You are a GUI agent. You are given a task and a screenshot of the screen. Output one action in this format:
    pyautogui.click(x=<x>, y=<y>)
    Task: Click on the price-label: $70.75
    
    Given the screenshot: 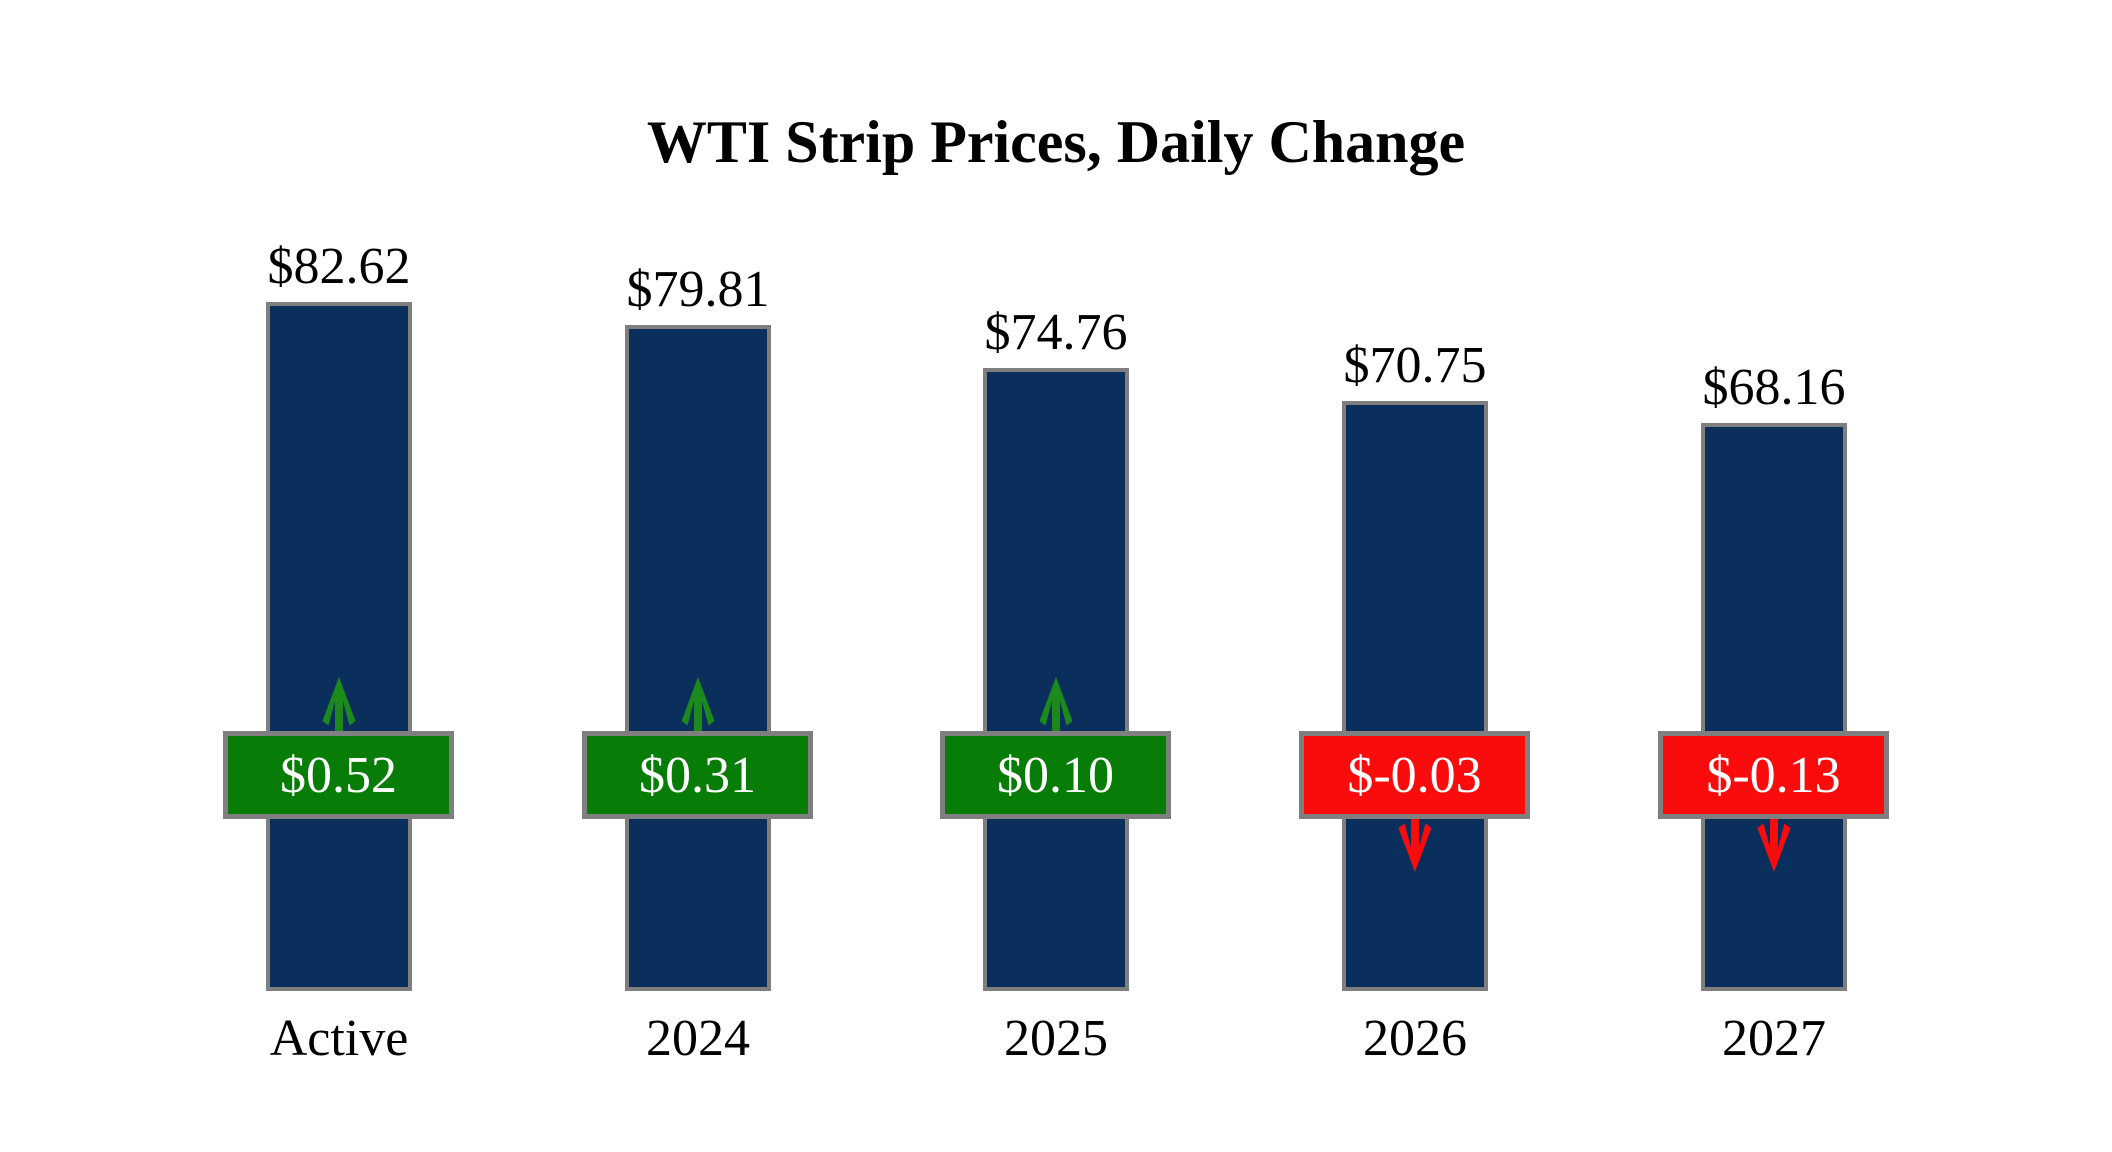 What is the action you would take?
    pyautogui.click(x=1415, y=365)
    